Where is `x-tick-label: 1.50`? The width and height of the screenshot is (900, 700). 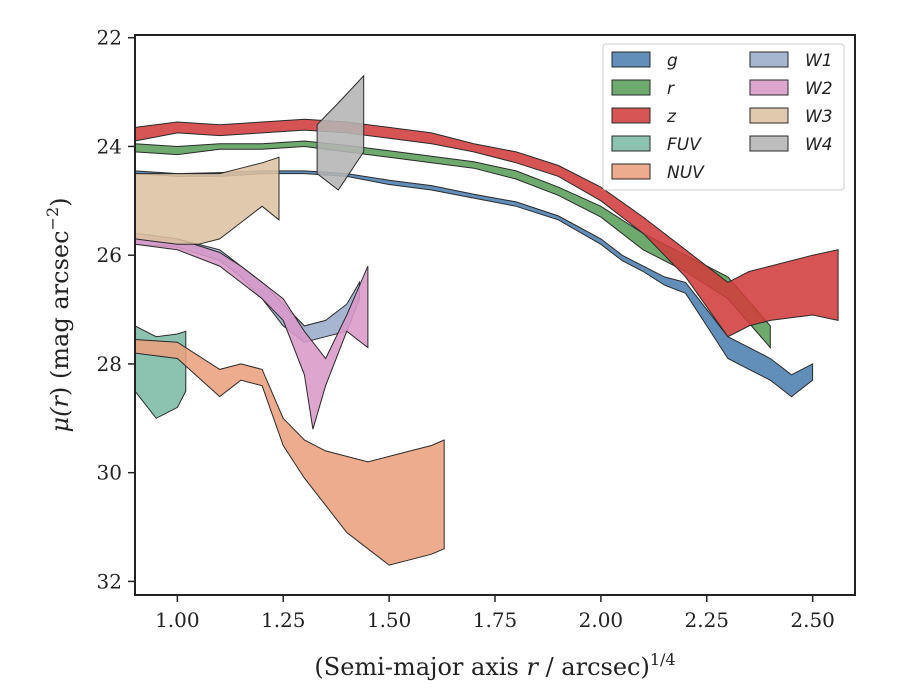
x-tick-label: 1.50 is located at coordinates (389, 620).